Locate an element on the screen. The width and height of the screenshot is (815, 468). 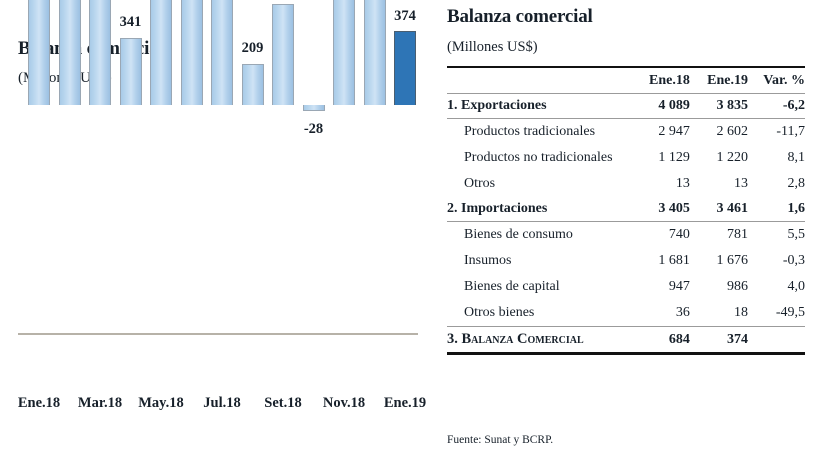
cell-ene19: 3 835 is located at coordinates (718, 106).